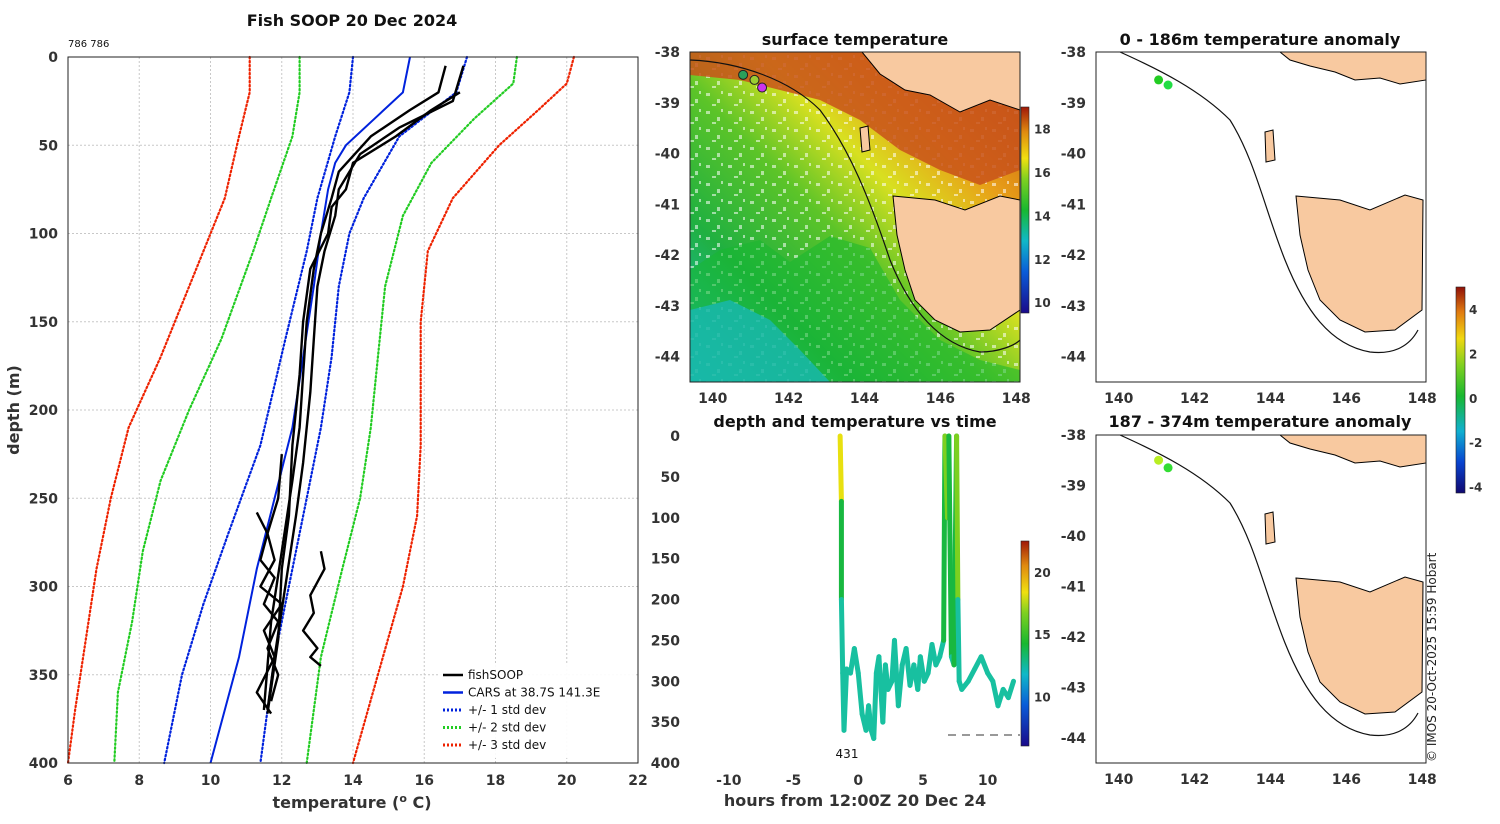 This screenshot has width=1500, height=824. What do you see at coordinates (940, 399) in the screenshot?
I see `sst-x-tick-label: 146` at bounding box center [940, 399].